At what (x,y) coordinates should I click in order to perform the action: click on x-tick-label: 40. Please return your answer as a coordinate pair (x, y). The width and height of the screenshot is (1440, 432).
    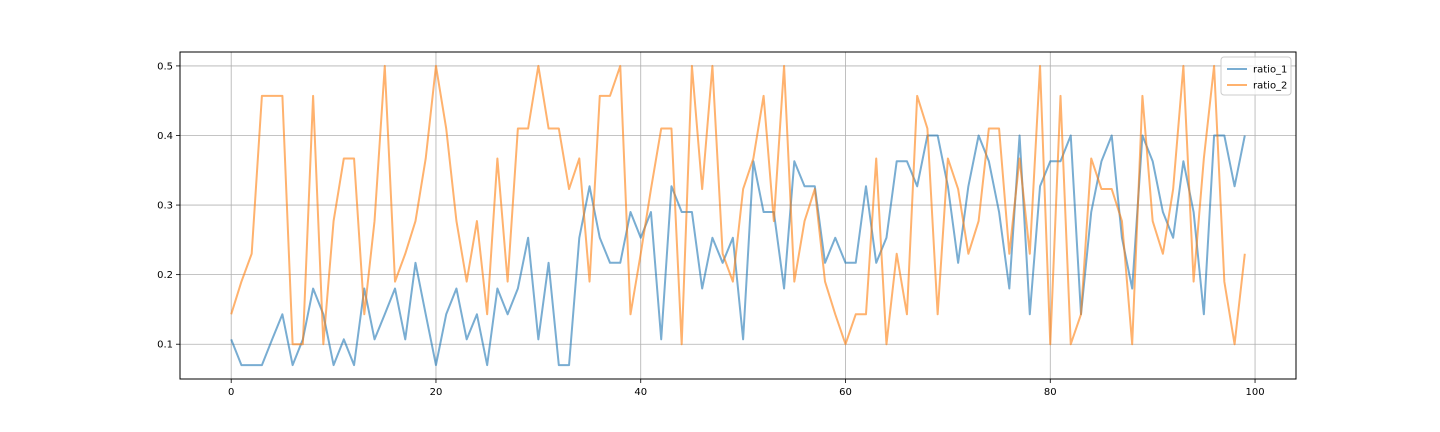
    Looking at the image, I should click on (640, 392).